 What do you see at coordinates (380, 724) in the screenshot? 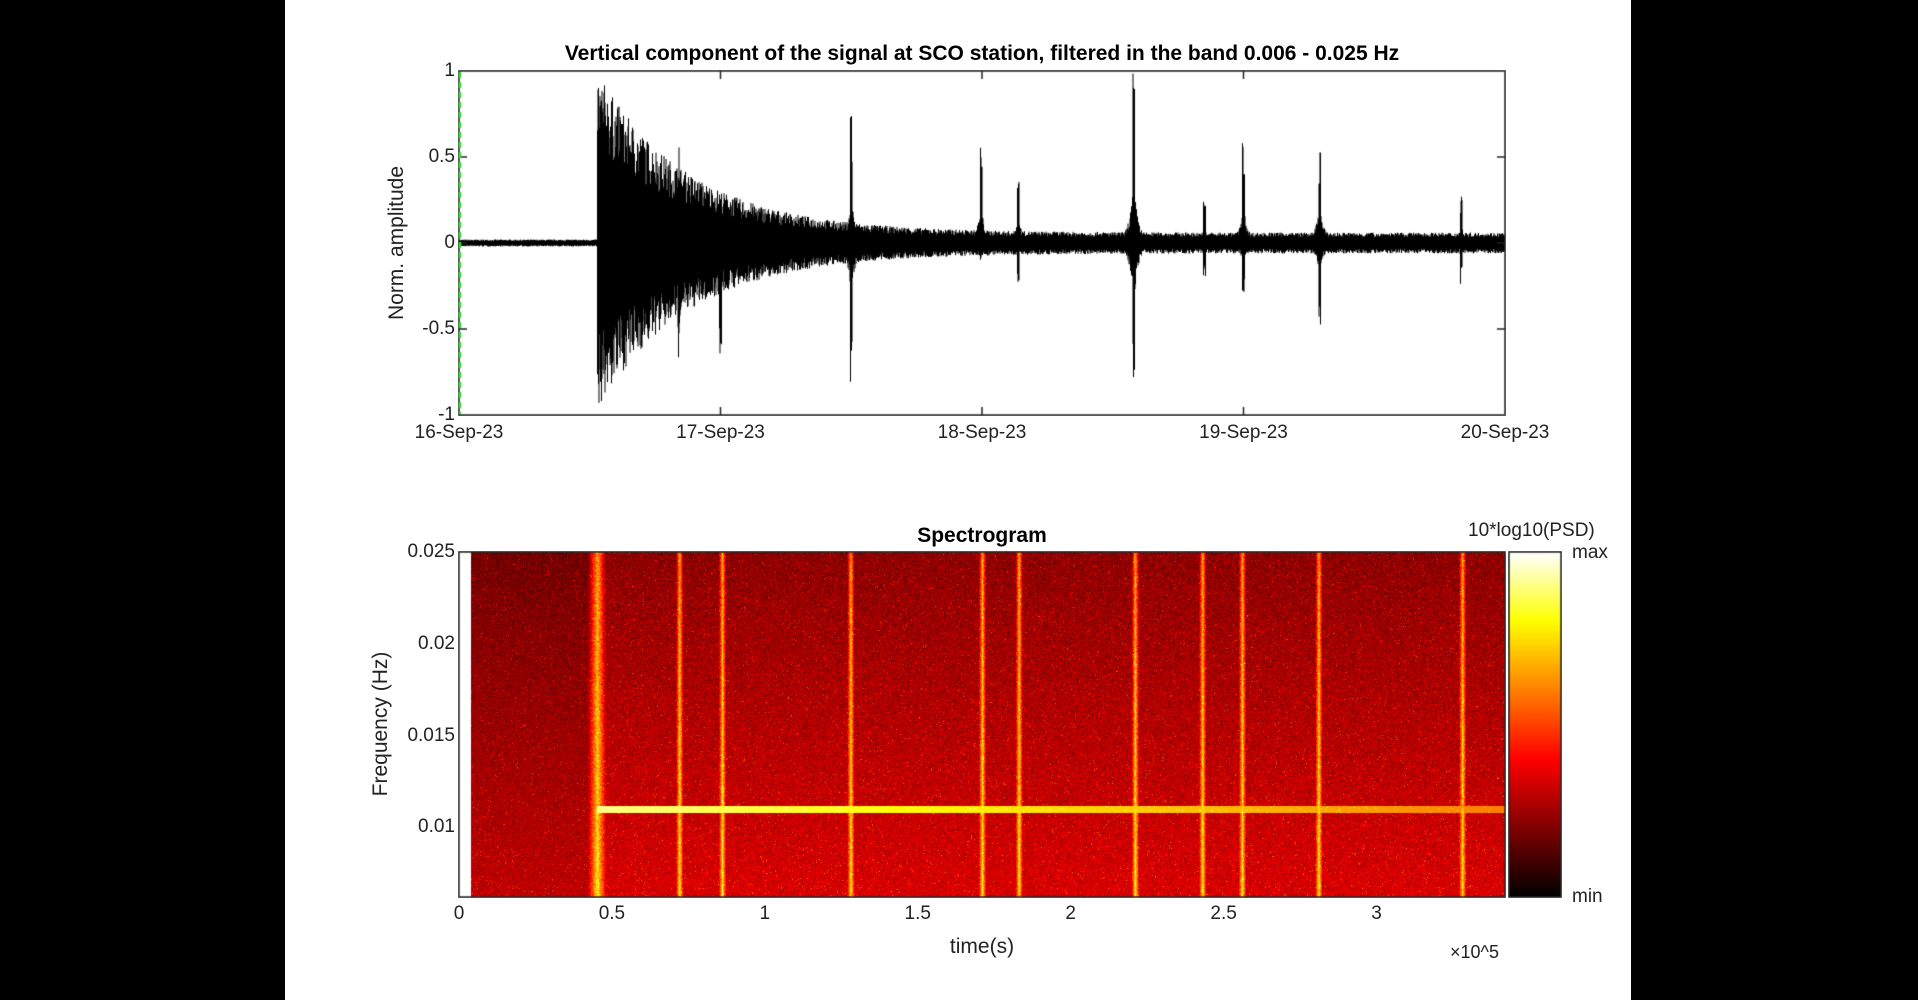
I see `spectrogram-y-label: Frequency (Hz)` at bounding box center [380, 724].